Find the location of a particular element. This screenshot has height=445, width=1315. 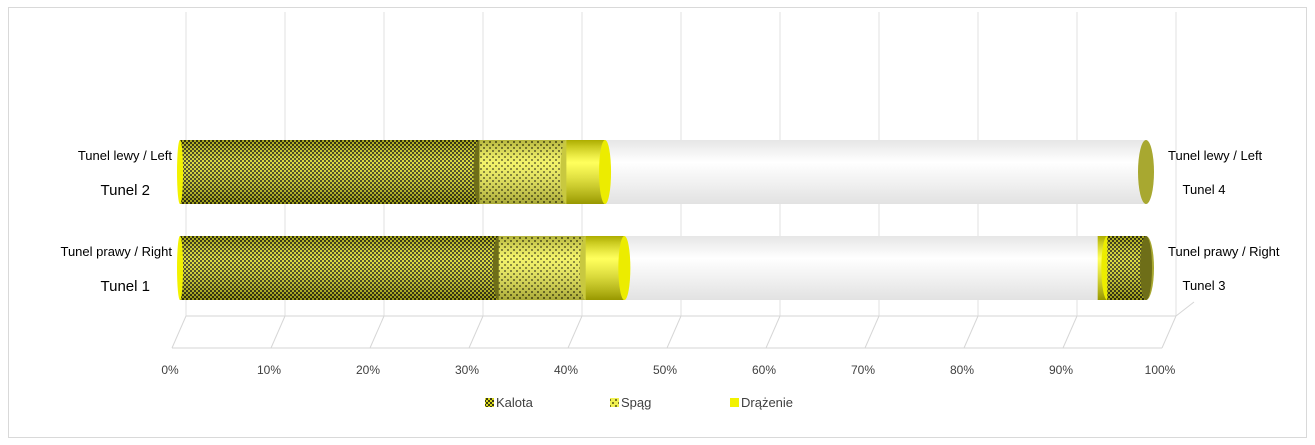

x-tick-label: 40% is located at coordinates (566, 370).